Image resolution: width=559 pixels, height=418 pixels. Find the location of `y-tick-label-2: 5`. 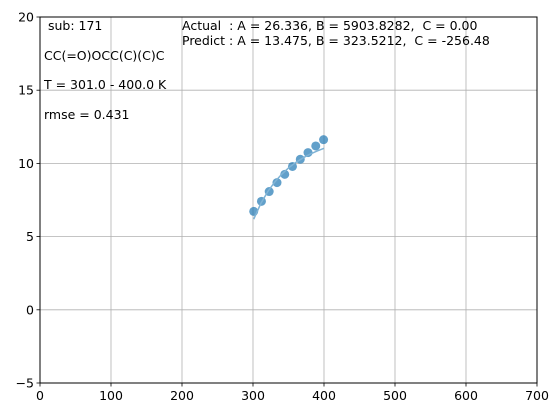

y-tick-label-2: 5 is located at coordinates (30, 236).